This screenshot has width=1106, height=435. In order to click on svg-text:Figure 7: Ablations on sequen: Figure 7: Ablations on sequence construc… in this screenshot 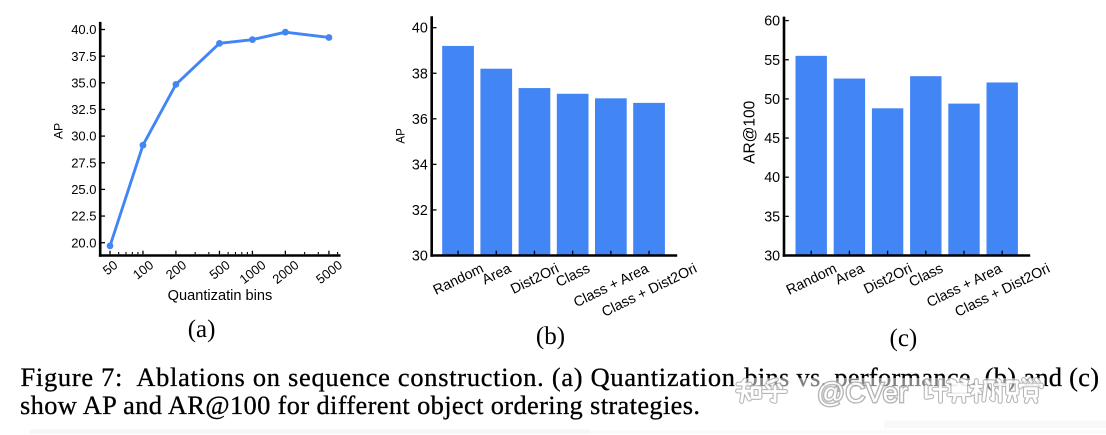, I will do `click(378, 377)`.